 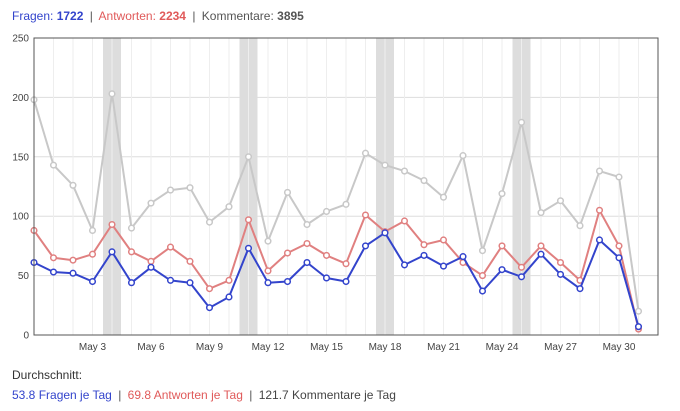 I want to click on x-tick-label: May 24, so click(x=502, y=347).